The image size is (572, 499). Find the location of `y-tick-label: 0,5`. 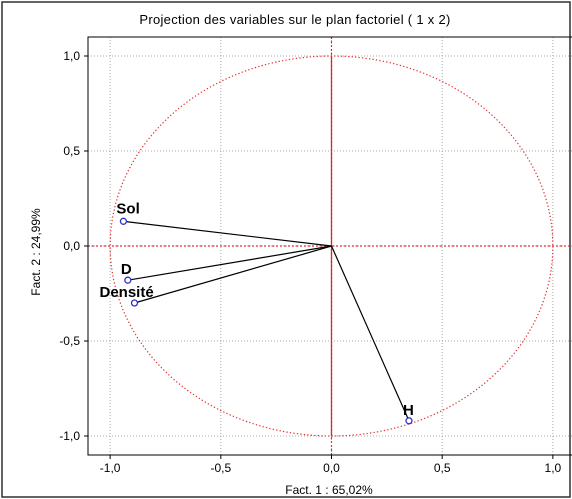

y-tick-label: 0,5 is located at coordinates (71, 151).